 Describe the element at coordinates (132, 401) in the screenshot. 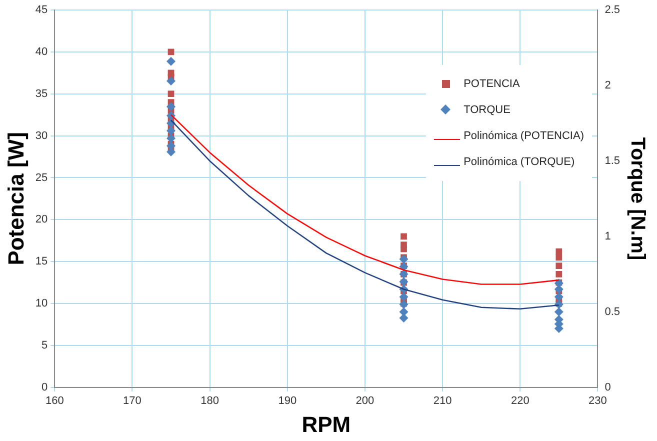

I see `x-tick-label: 170` at that location.